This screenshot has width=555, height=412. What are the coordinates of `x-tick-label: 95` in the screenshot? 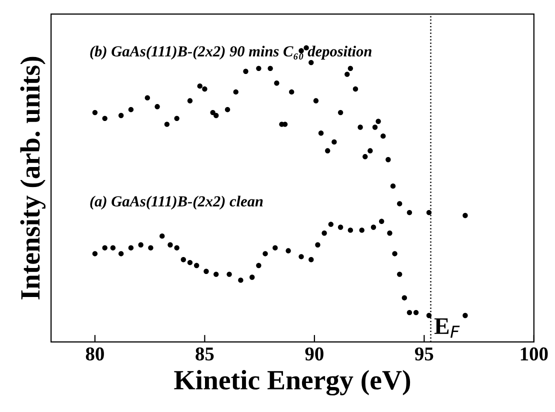 It's located at (424, 354).